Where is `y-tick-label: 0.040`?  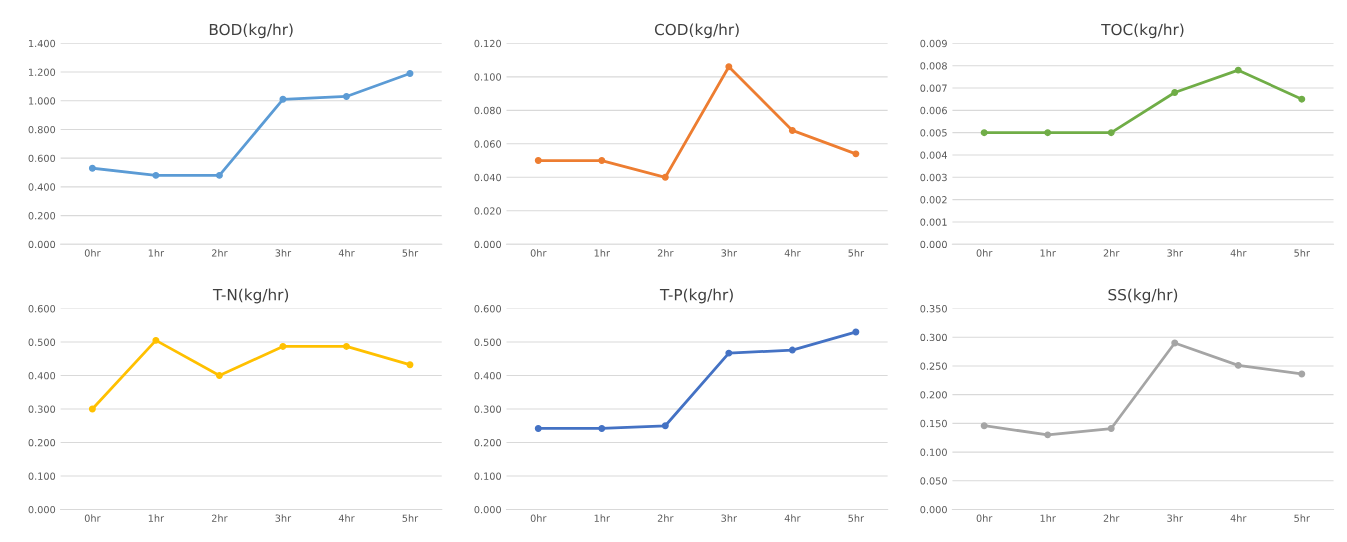
y-tick-label: 0.040 is located at coordinates (488, 177).